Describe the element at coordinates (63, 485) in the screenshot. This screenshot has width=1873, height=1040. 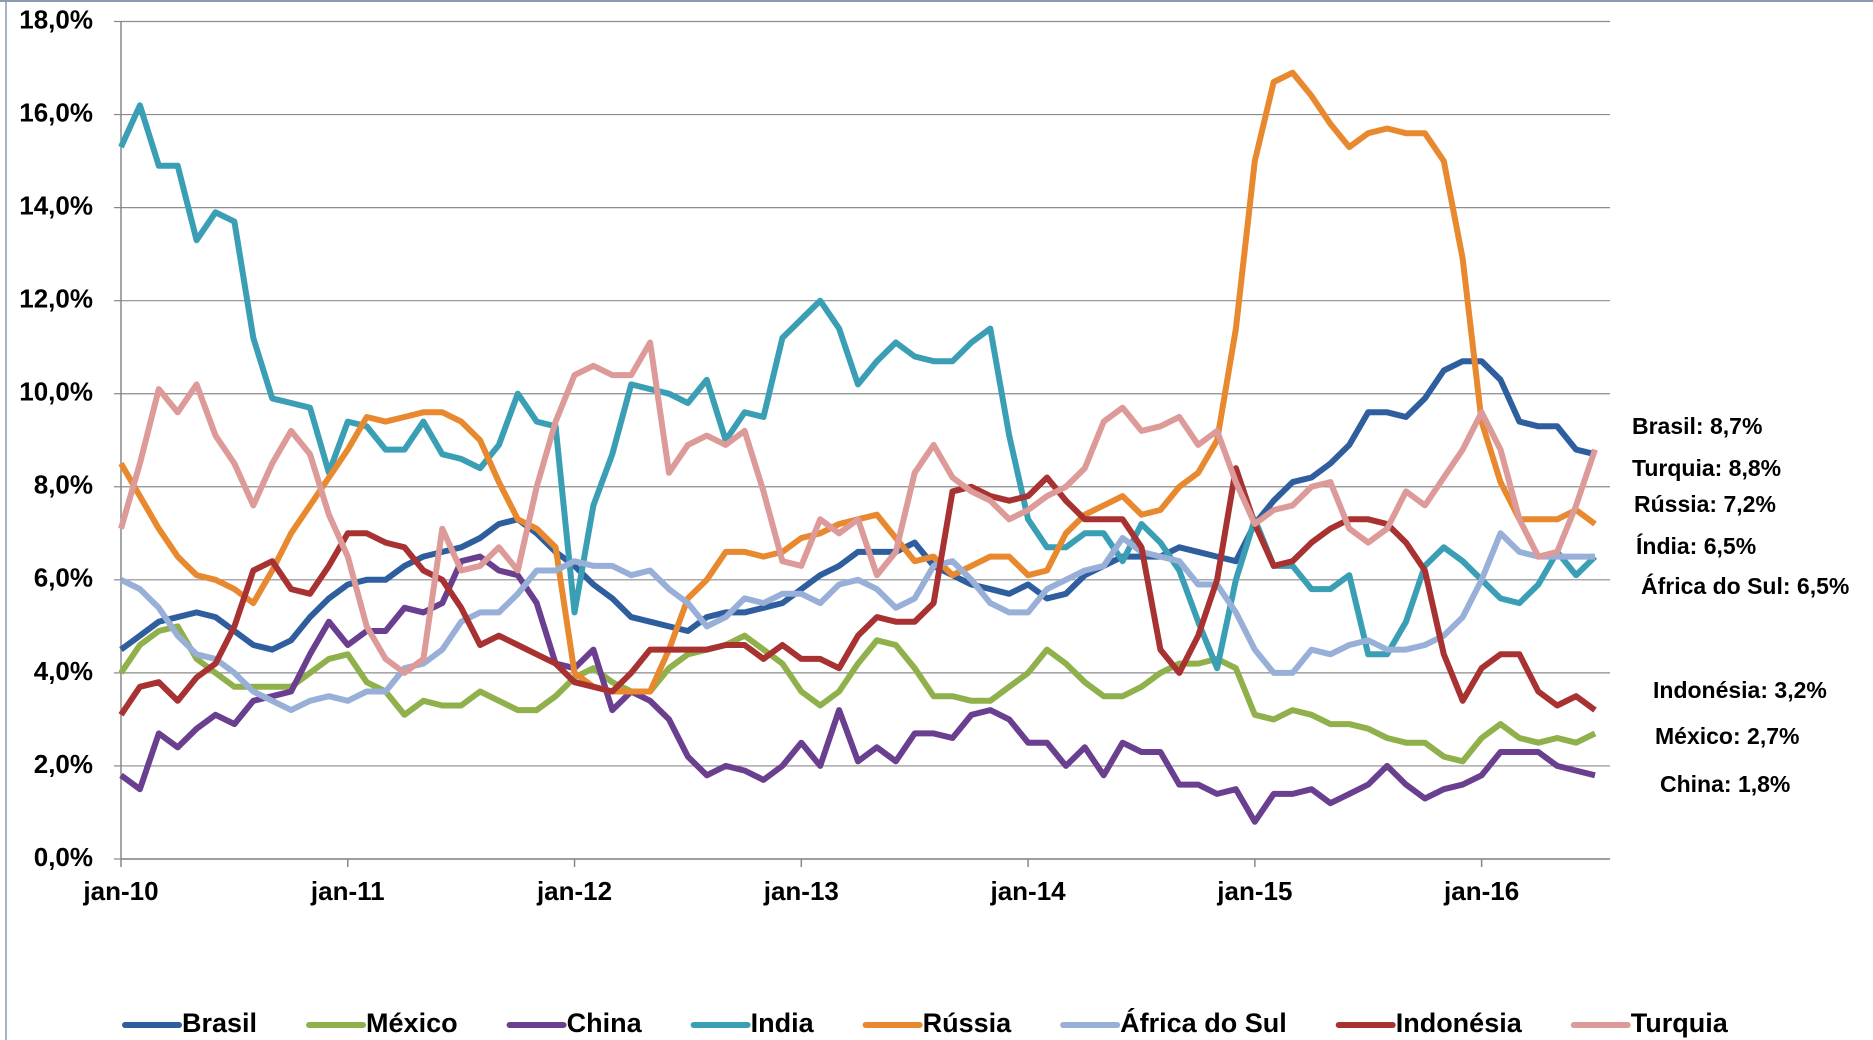
I see `y-tick-label: 8,0%` at that location.